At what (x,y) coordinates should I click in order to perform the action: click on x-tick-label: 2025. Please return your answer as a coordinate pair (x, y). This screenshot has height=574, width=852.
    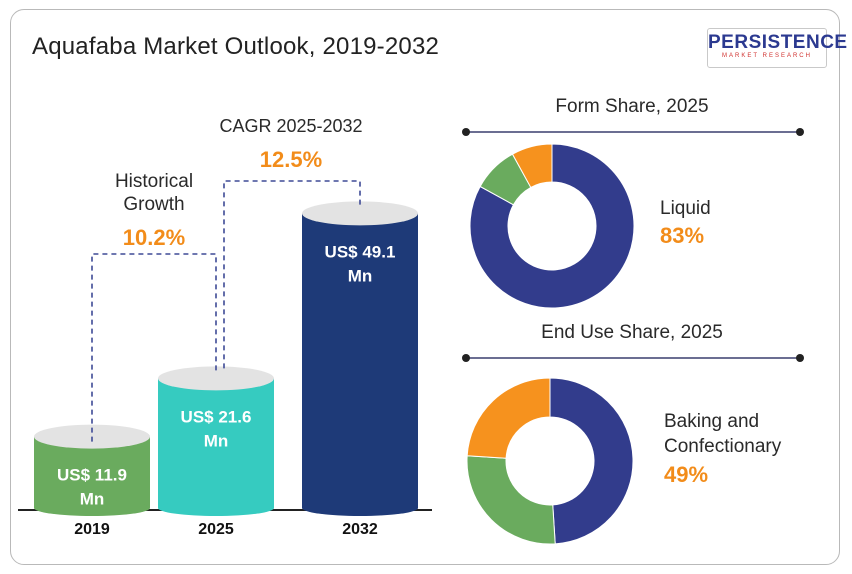
    Looking at the image, I should click on (216, 529).